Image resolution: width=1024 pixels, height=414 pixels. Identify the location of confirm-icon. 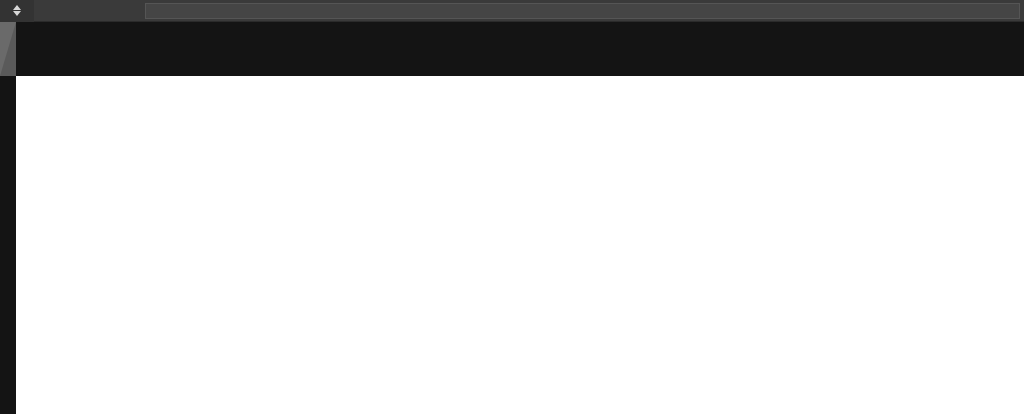
(89, 11).